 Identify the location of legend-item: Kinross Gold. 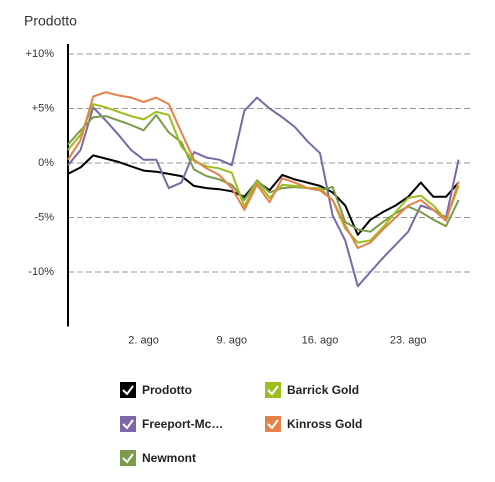
(313, 424).